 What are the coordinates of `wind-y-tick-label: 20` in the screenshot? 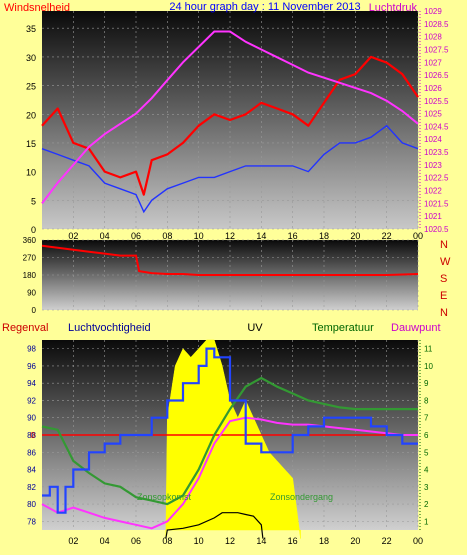 It's located at (31, 115).